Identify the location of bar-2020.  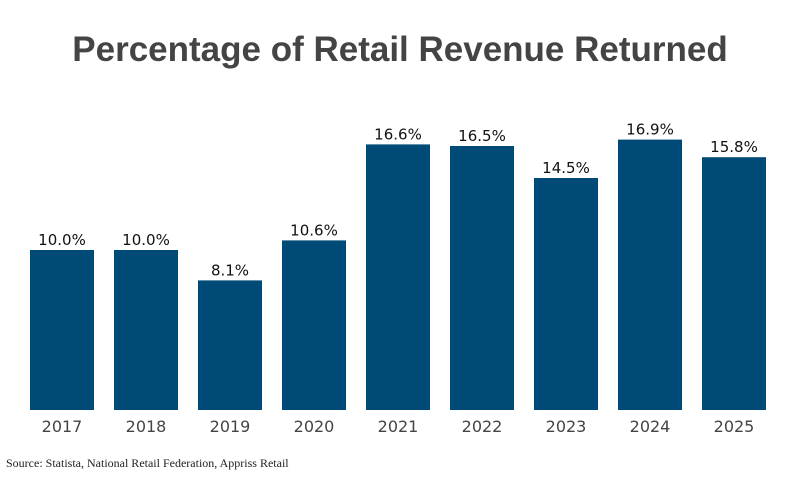
(314, 325).